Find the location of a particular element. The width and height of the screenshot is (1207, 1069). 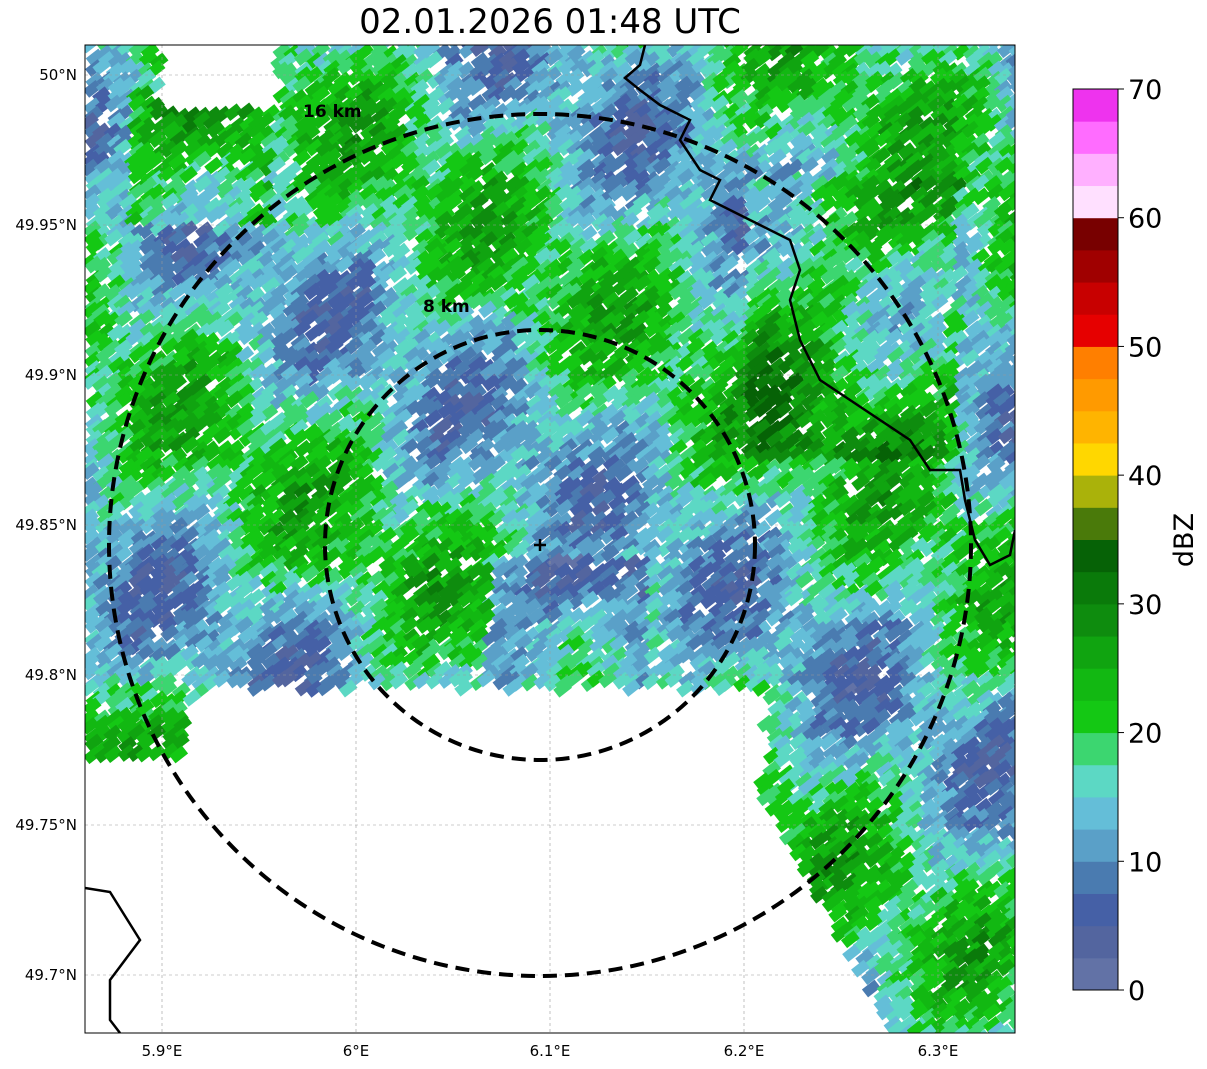

border-line is located at coordinates (113, 959).